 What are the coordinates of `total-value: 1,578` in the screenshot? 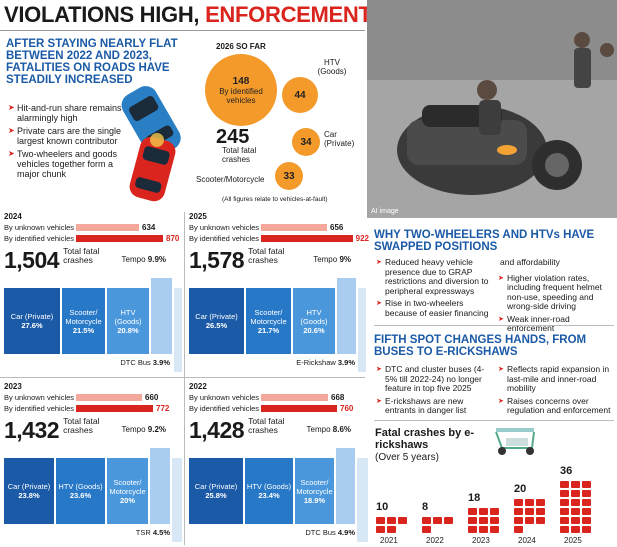 It's located at (217, 260).